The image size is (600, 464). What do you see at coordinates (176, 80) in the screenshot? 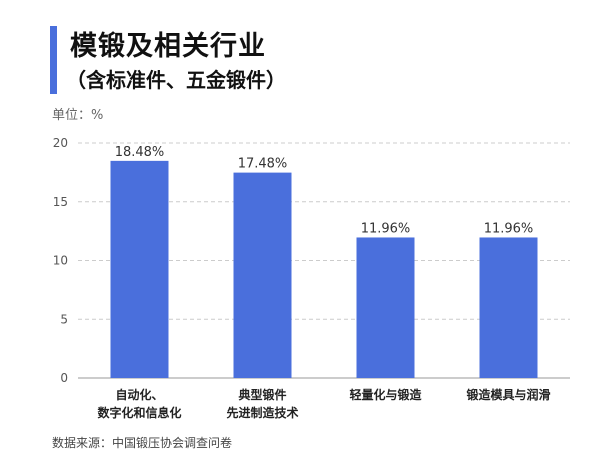
I see `chart-subtitle: （含标准件、五金锻件）` at bounding box center [176, 80].